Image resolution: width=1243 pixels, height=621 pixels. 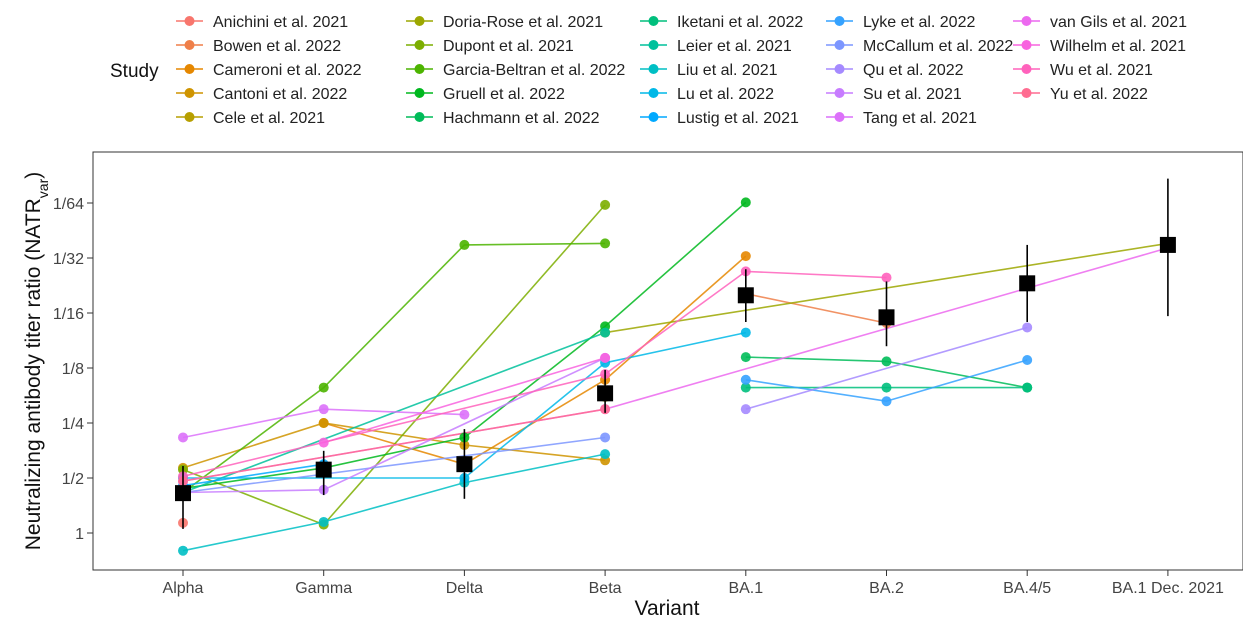 I want to click on point-garcia-beltran-et-al-2022-delta, so click(x=464, y=244).